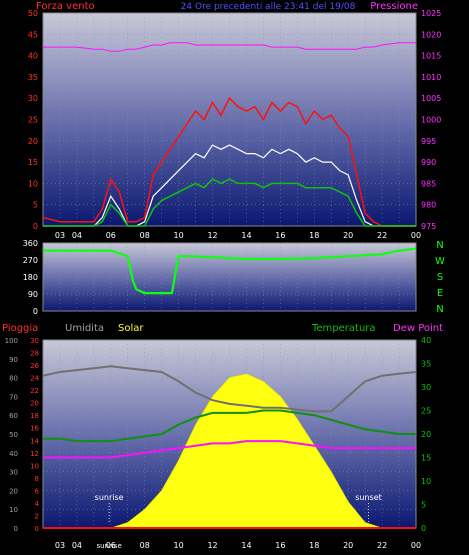 The height and width of the screenshot is (555, 469). I want to click on weather-time-tick-label: 22, so click(382, 545).